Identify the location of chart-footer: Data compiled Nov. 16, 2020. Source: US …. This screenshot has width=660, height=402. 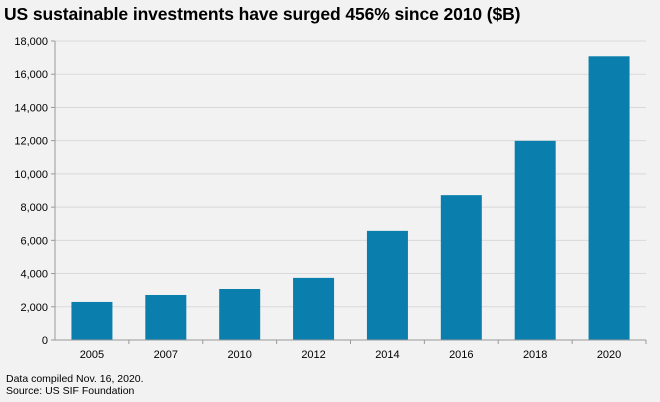
(75, 385).